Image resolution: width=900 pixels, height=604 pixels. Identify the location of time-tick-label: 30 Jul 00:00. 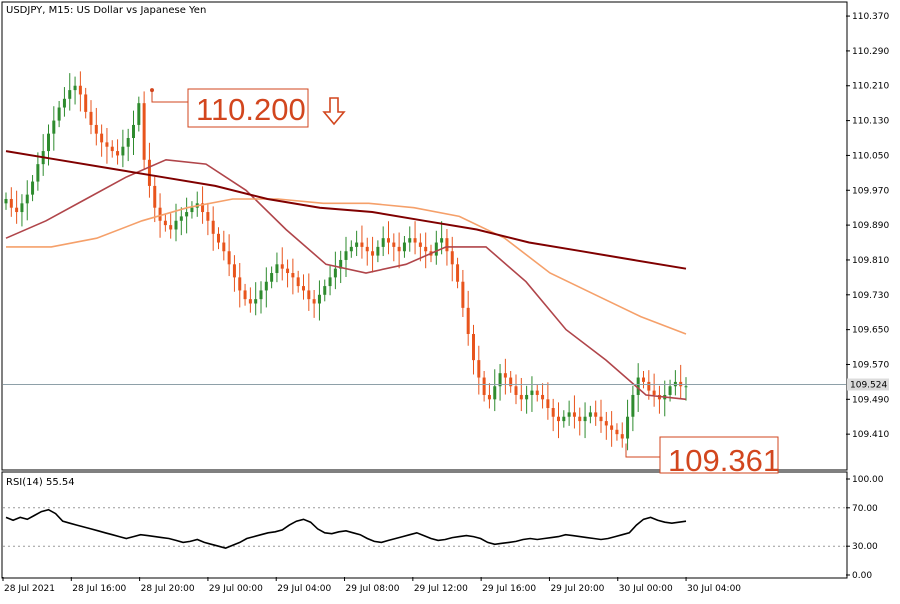
(646, 589).